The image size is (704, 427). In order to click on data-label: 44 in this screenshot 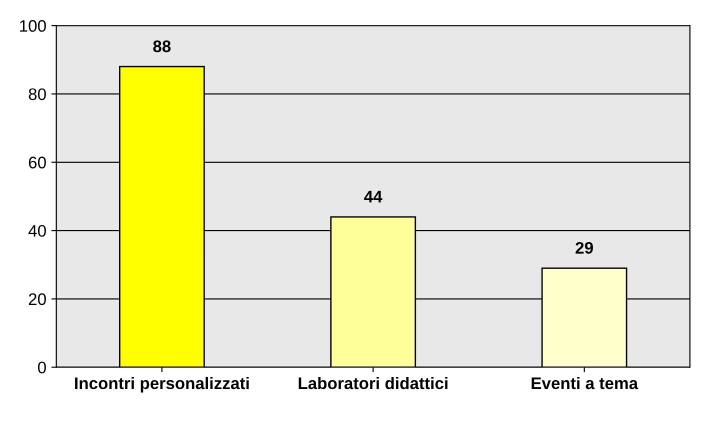, I will do `click(373, 196)`.